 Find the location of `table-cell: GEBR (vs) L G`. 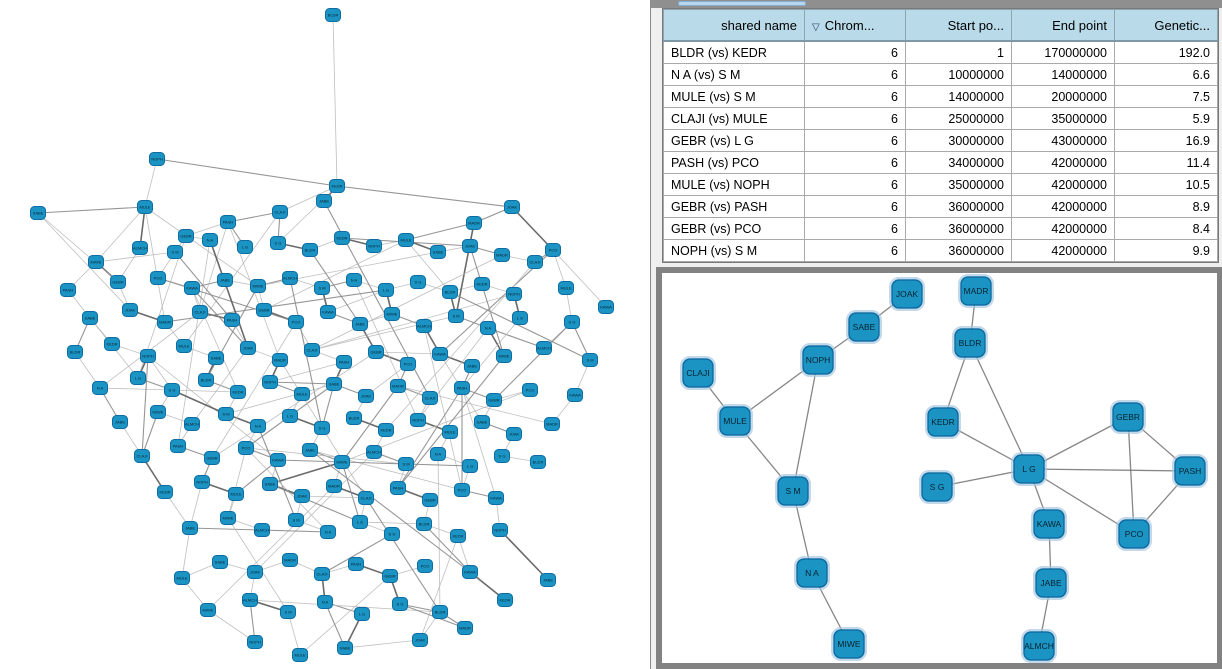

table-cell: GEBR (vs) L G is located at coordinates (734, 140).